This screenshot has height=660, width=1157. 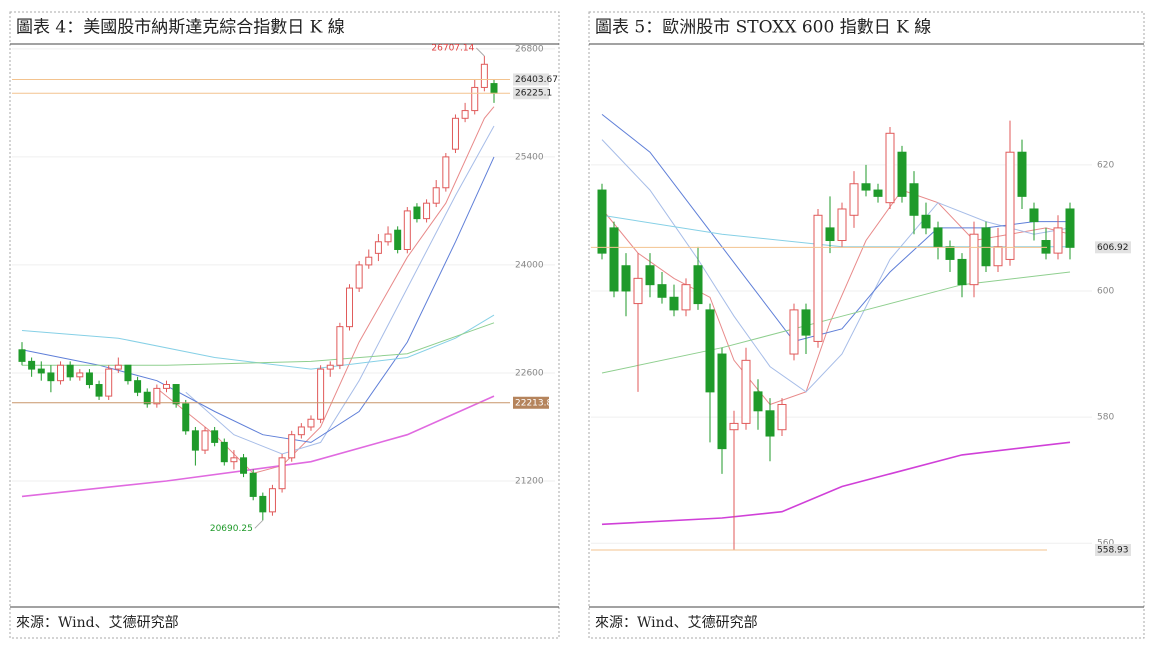 I want to click on y-tick-label: 620, so click(x=1105, y=165).